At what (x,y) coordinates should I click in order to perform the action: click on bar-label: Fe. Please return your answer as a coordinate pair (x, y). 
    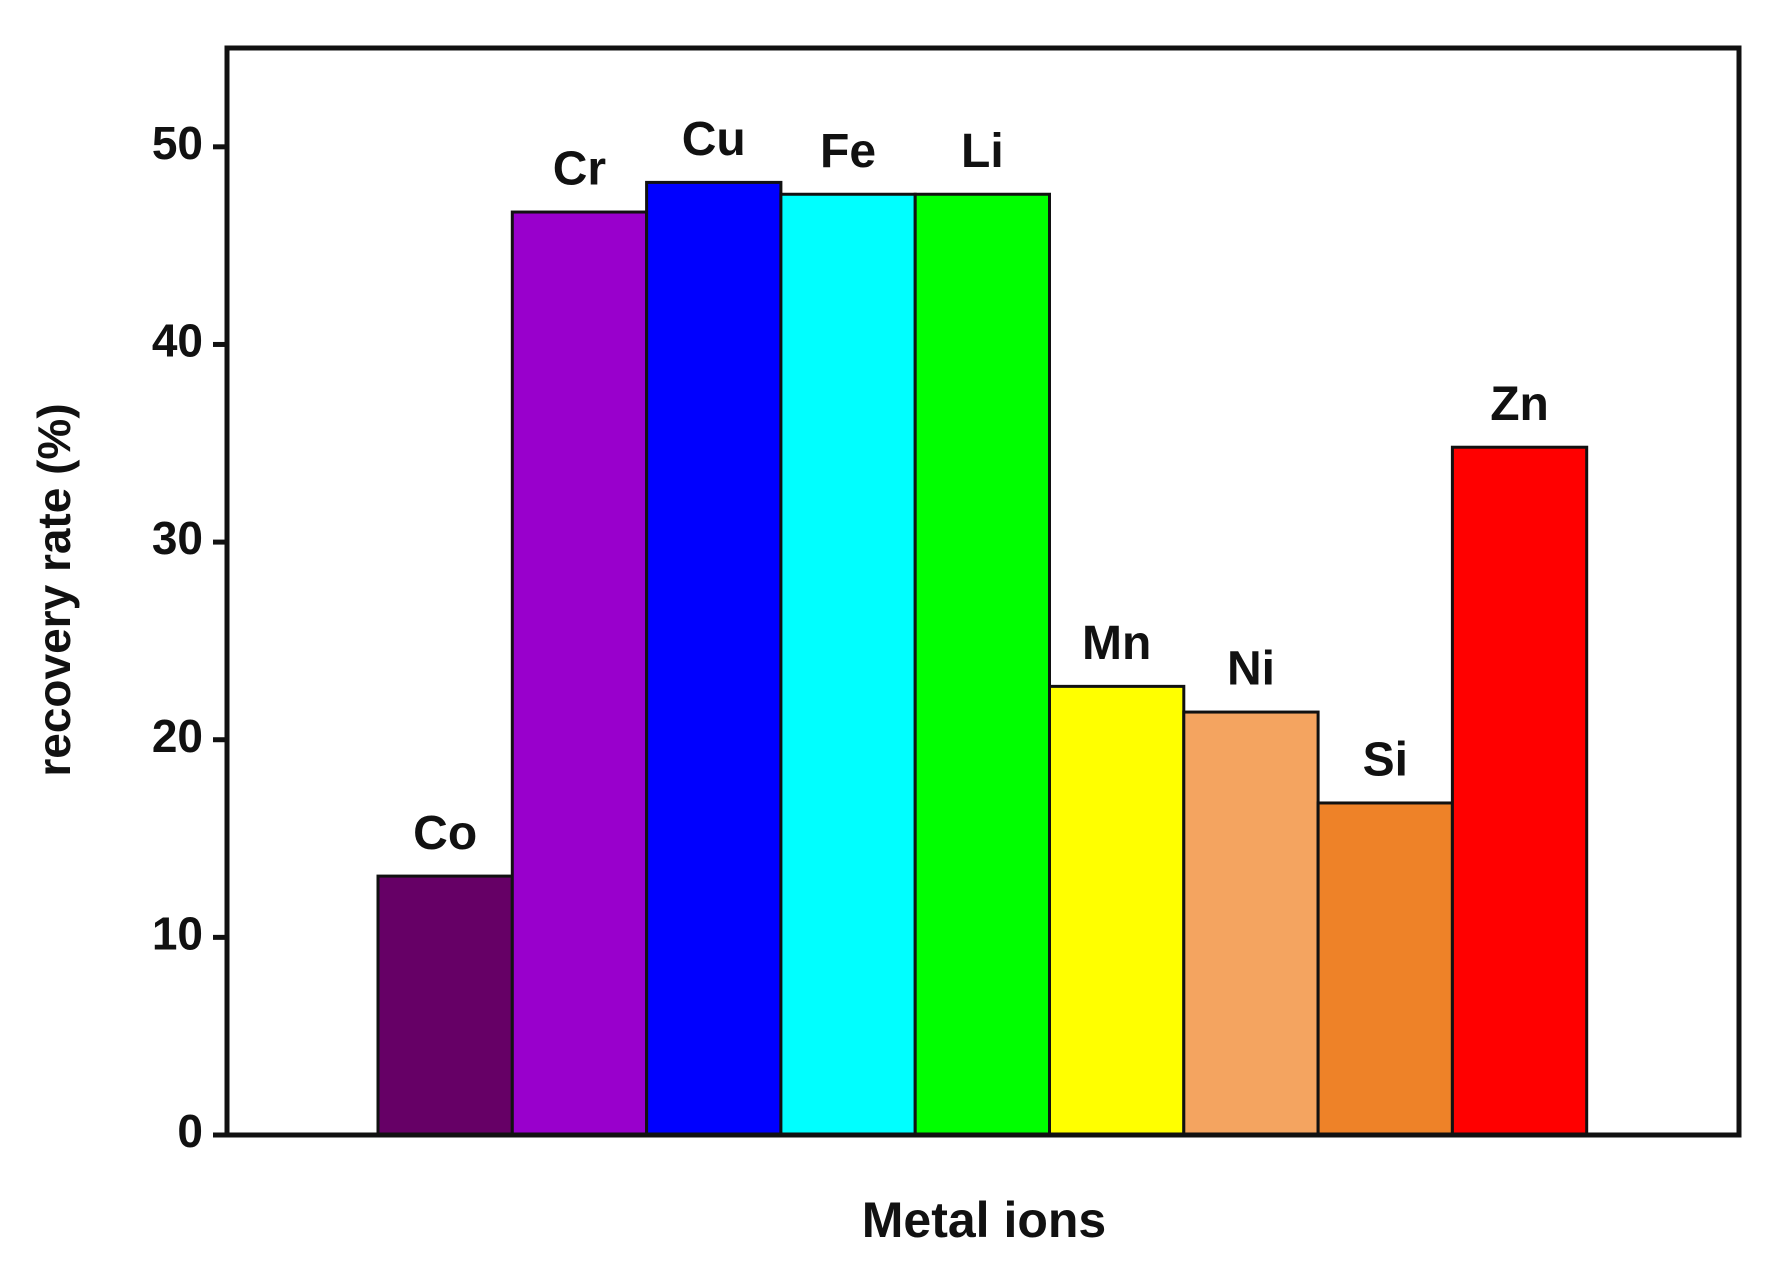
    Looking at the image, I should click on (848, 151).